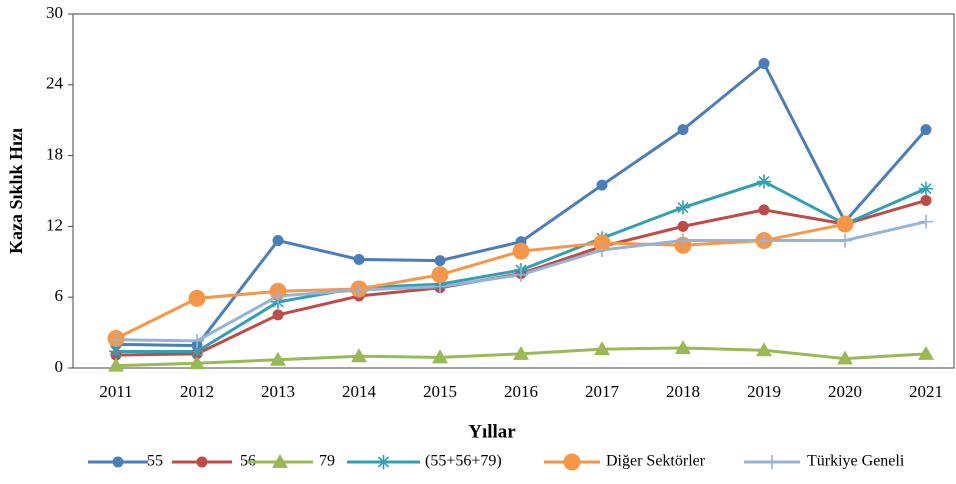 The height and width of the screenshot is (484, 956). Describe the element at coordinates (656, 461) in the screenshot. I see `legend-label: Diğer Sektörler` at that location.